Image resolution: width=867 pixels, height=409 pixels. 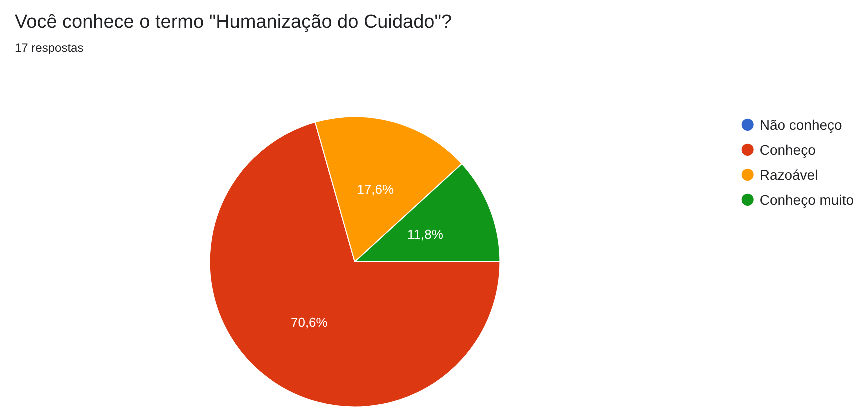 I want to click on legend-label: Conheço, so click(x=788, y=150).